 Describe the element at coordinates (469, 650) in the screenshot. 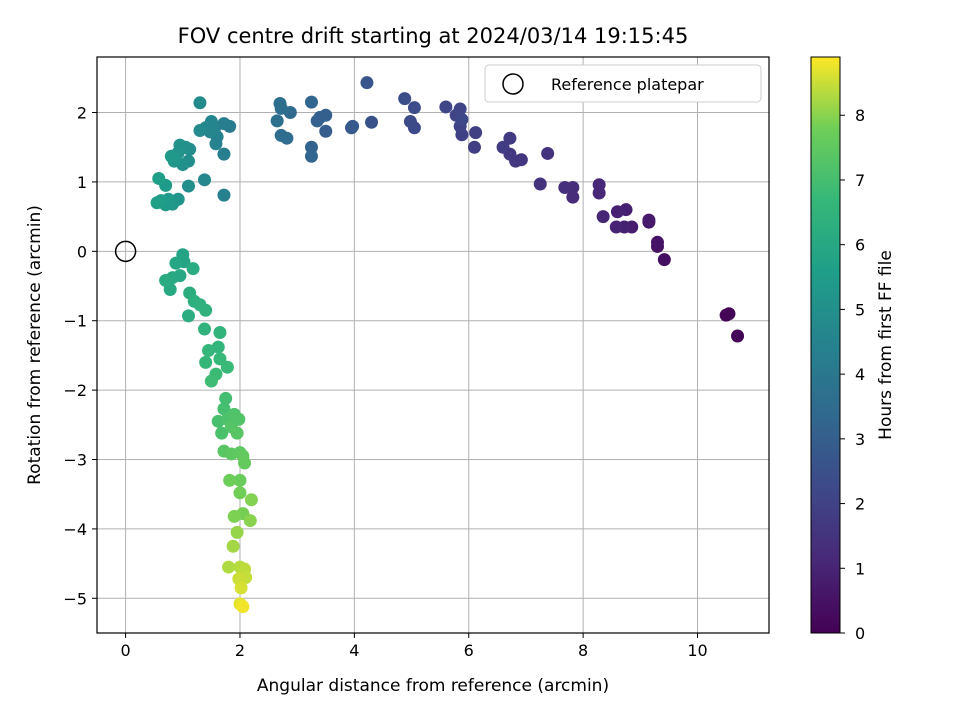

I see `x-tick-label: 6` at that location.